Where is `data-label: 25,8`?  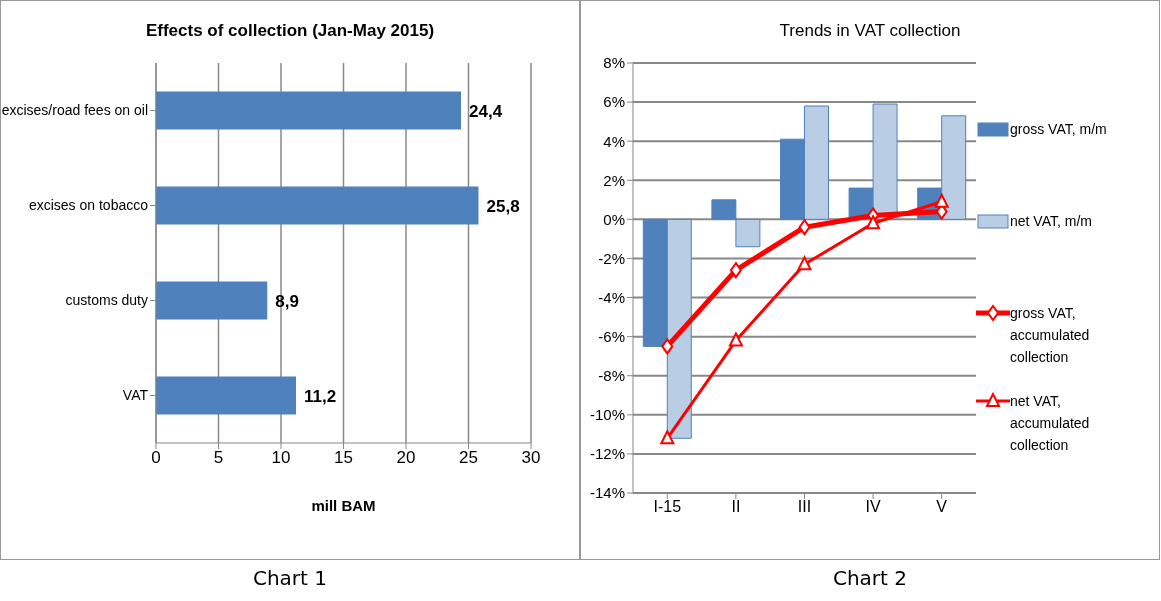 data-label: 25,8 is located at coordinates (503, 206).